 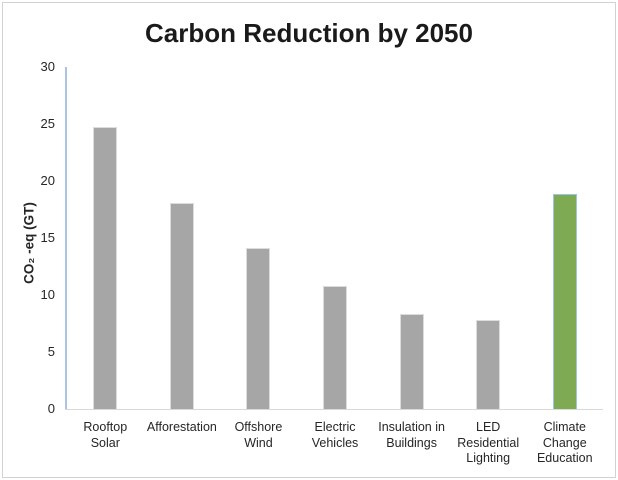 I want to click on y-tick-label-30: 30, so click(x=47, y=66).